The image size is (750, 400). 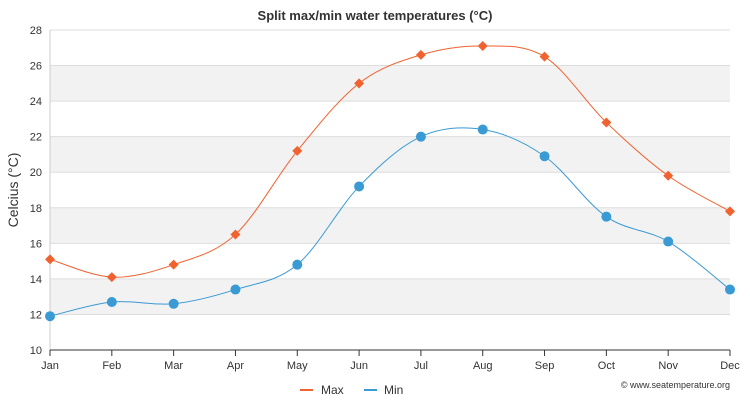 What do you see at coordinates (332, 390) in the screenshot?
I see `legend-max-label: Max` at bounding box center [332, 390].